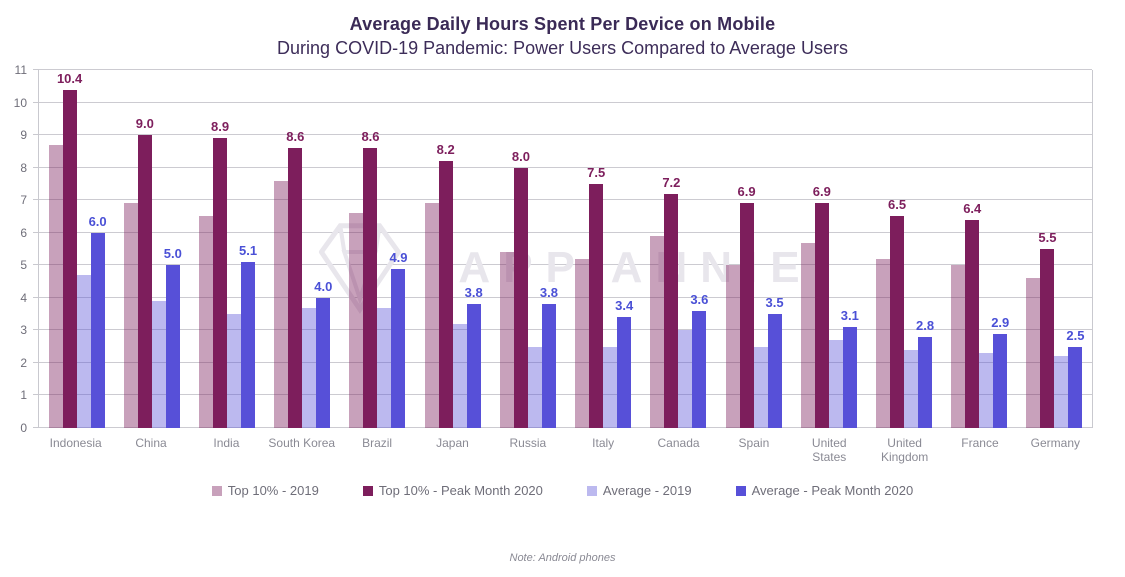 This screenshot has height=577, width=1125. Describe the element at coordinates (925, 249) in the screenshot. I see `barwrap: 2.8` at that location.